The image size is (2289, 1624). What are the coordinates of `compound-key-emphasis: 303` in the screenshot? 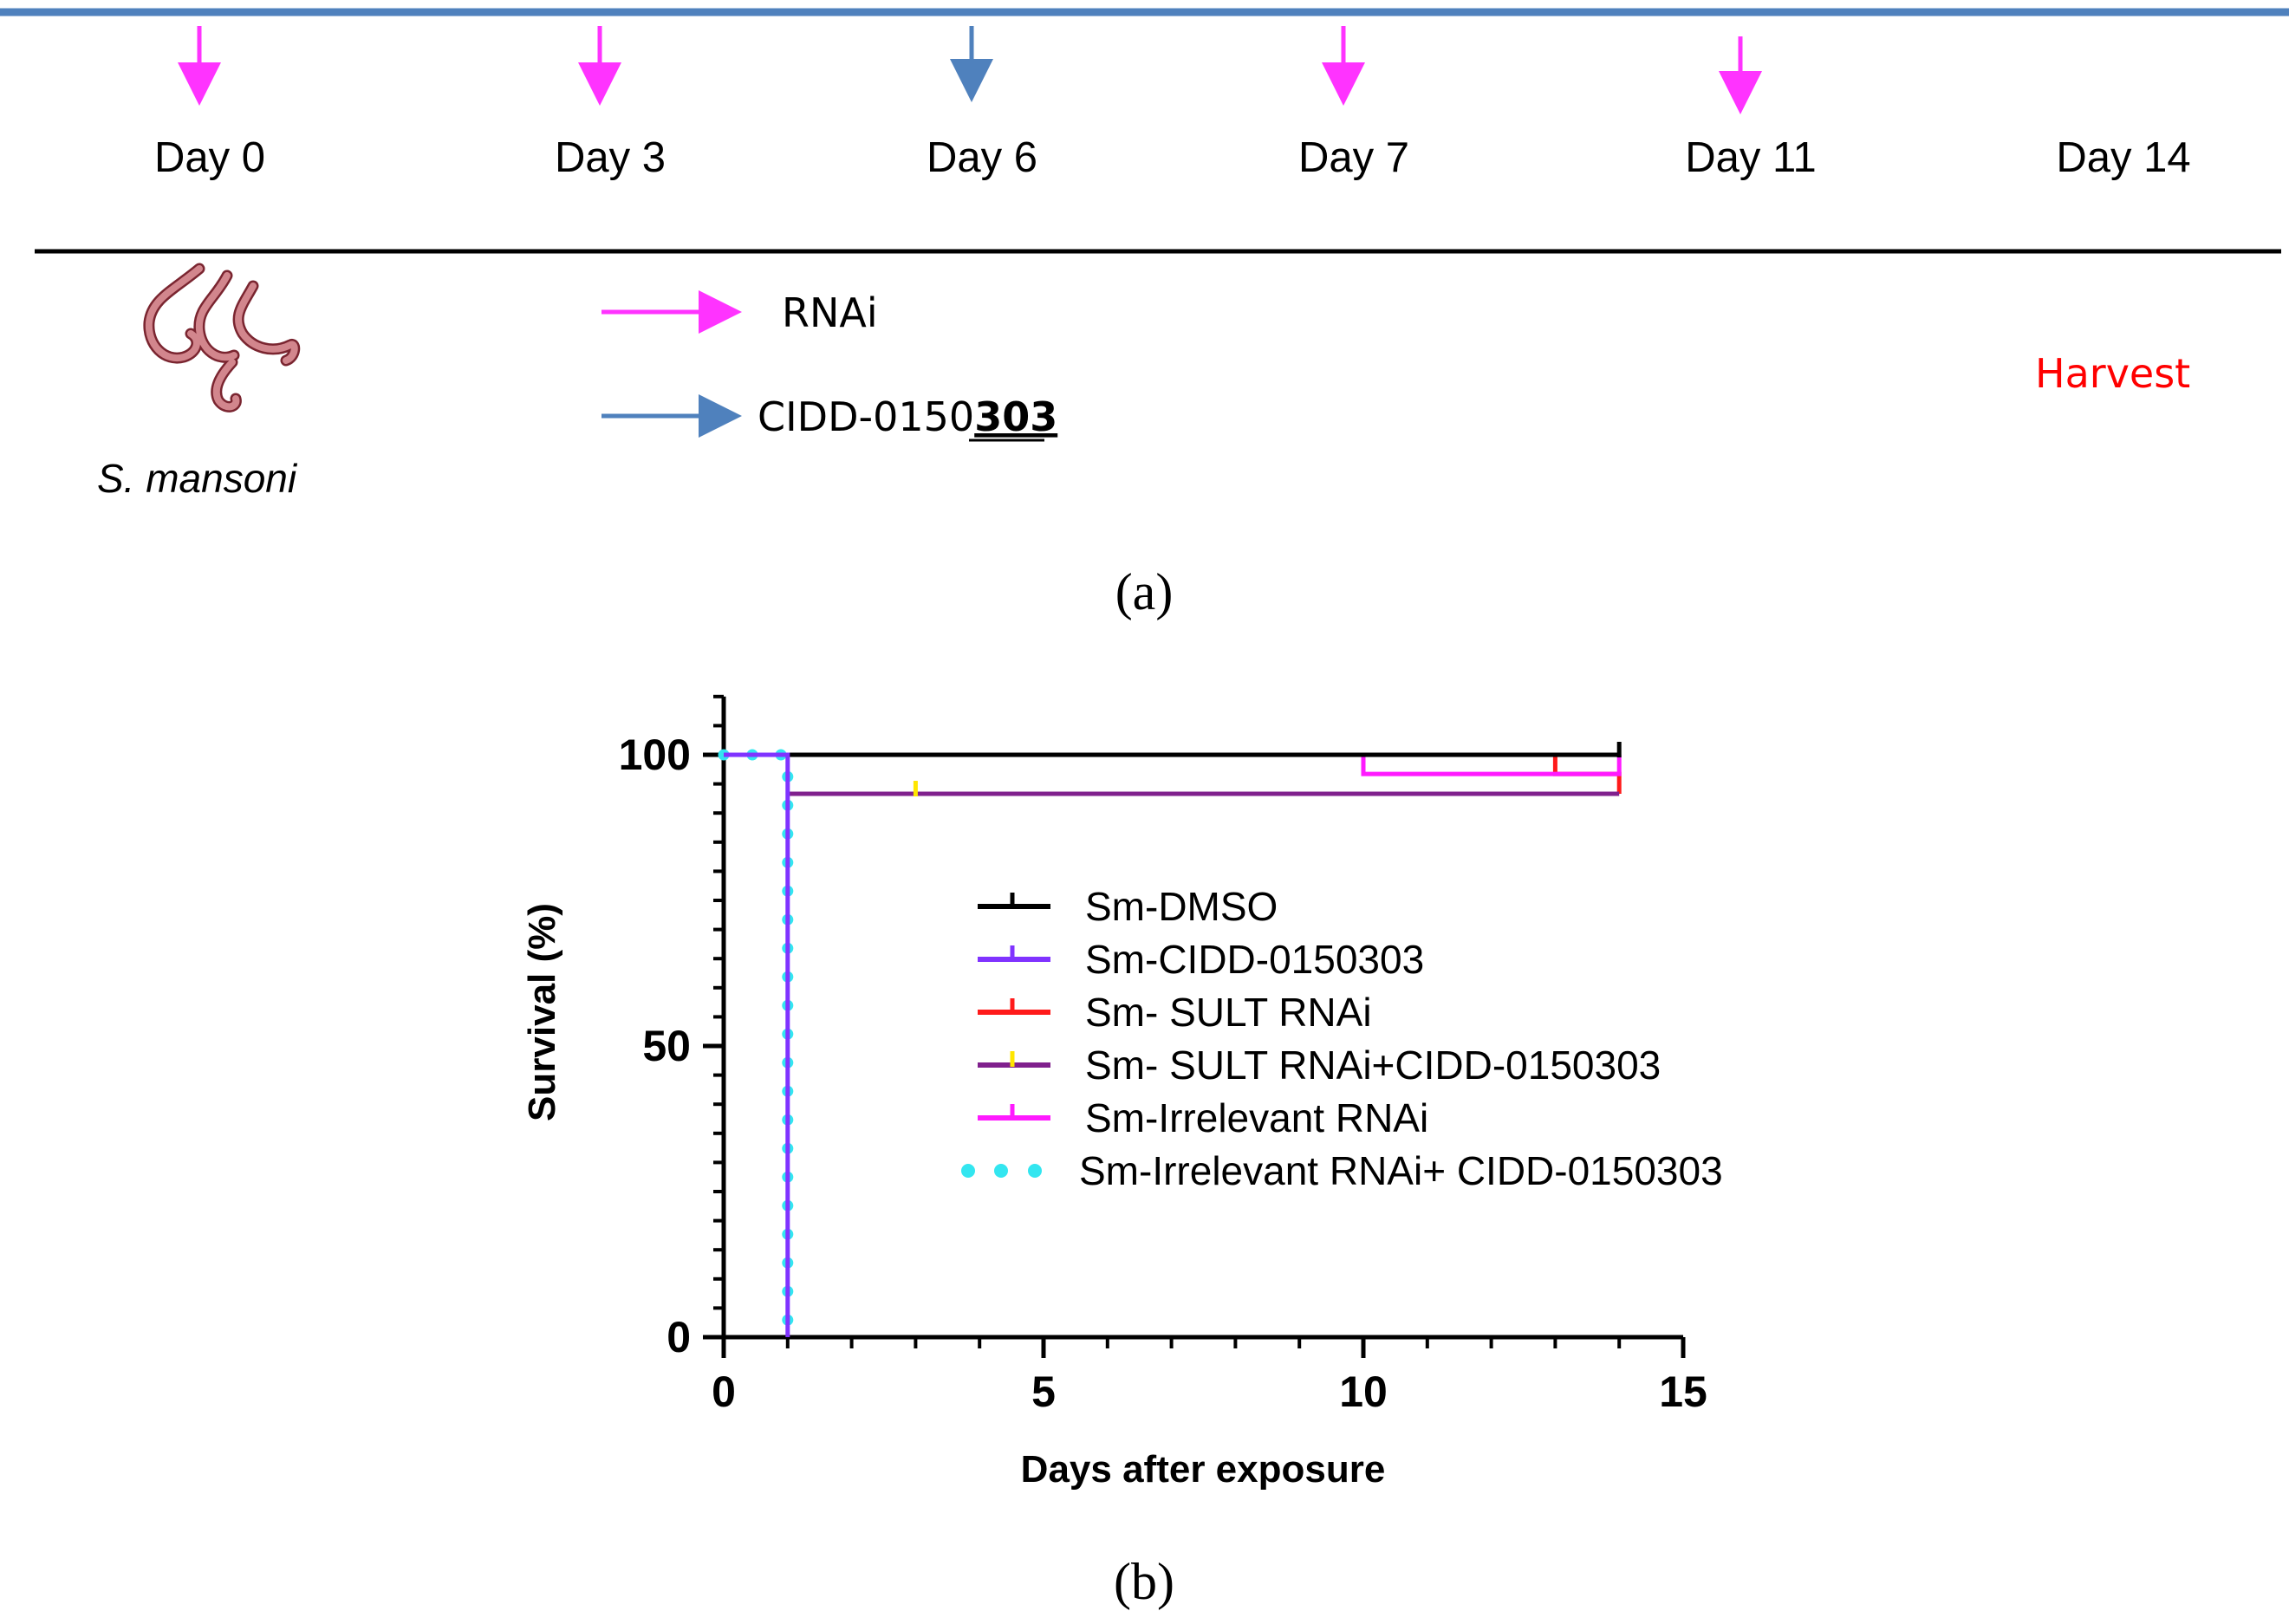 It's located at (1015, 416).